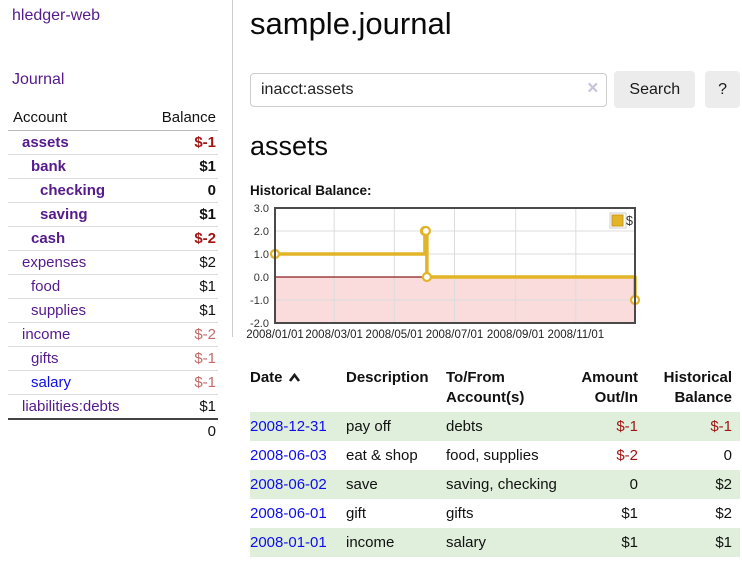  What do you see at coordinates (113, 430) in the screenshot?
I see `accounts-total-row: 0` at bounding box center [113, 430].